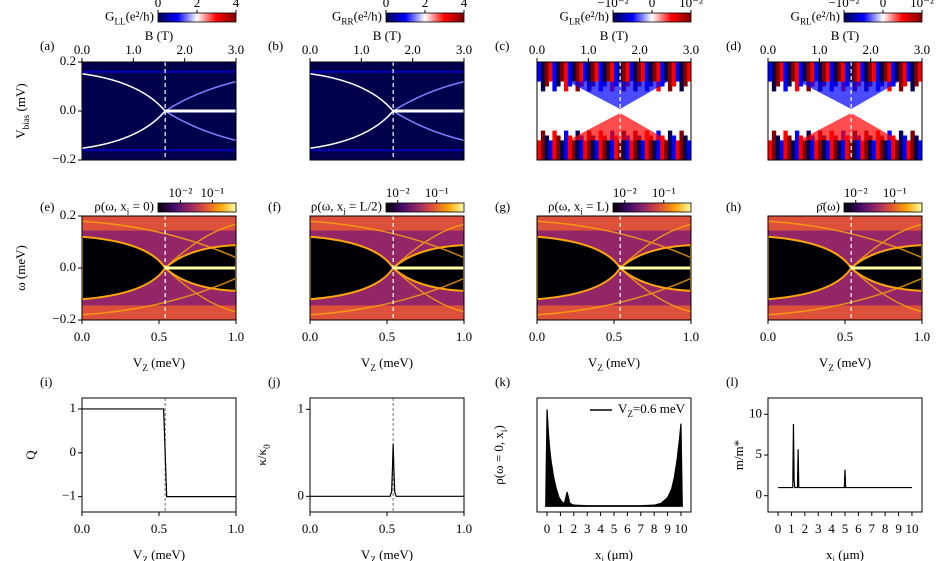 The height and width of the screenshot is (561, 940). What do you see at coordinates (791, 528) in the screenshot?
I see `x-tick-label: 1` at bounding box center [791, 528].